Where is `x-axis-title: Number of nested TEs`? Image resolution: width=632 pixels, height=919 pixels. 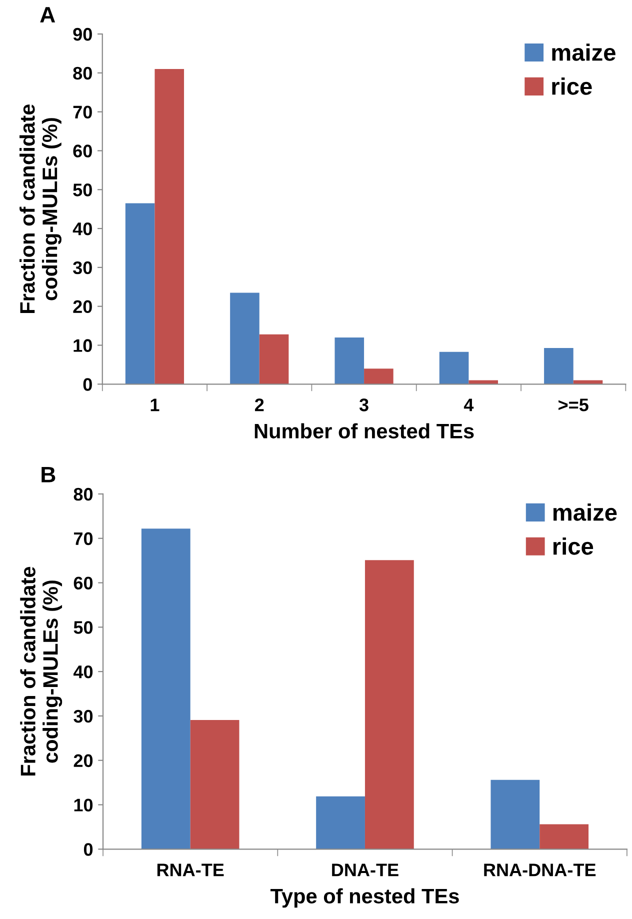 x-axis-title: Number of nested TEs is located at coordinates (364, 430).